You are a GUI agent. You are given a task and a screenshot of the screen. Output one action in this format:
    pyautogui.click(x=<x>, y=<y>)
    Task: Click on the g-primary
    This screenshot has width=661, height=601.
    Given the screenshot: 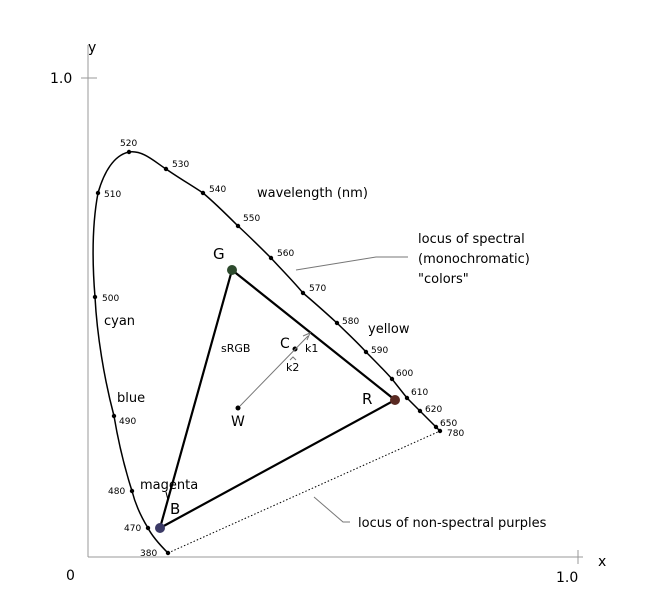 What is the action you would take?
    pyautogui.click(x=232, y=270)
    